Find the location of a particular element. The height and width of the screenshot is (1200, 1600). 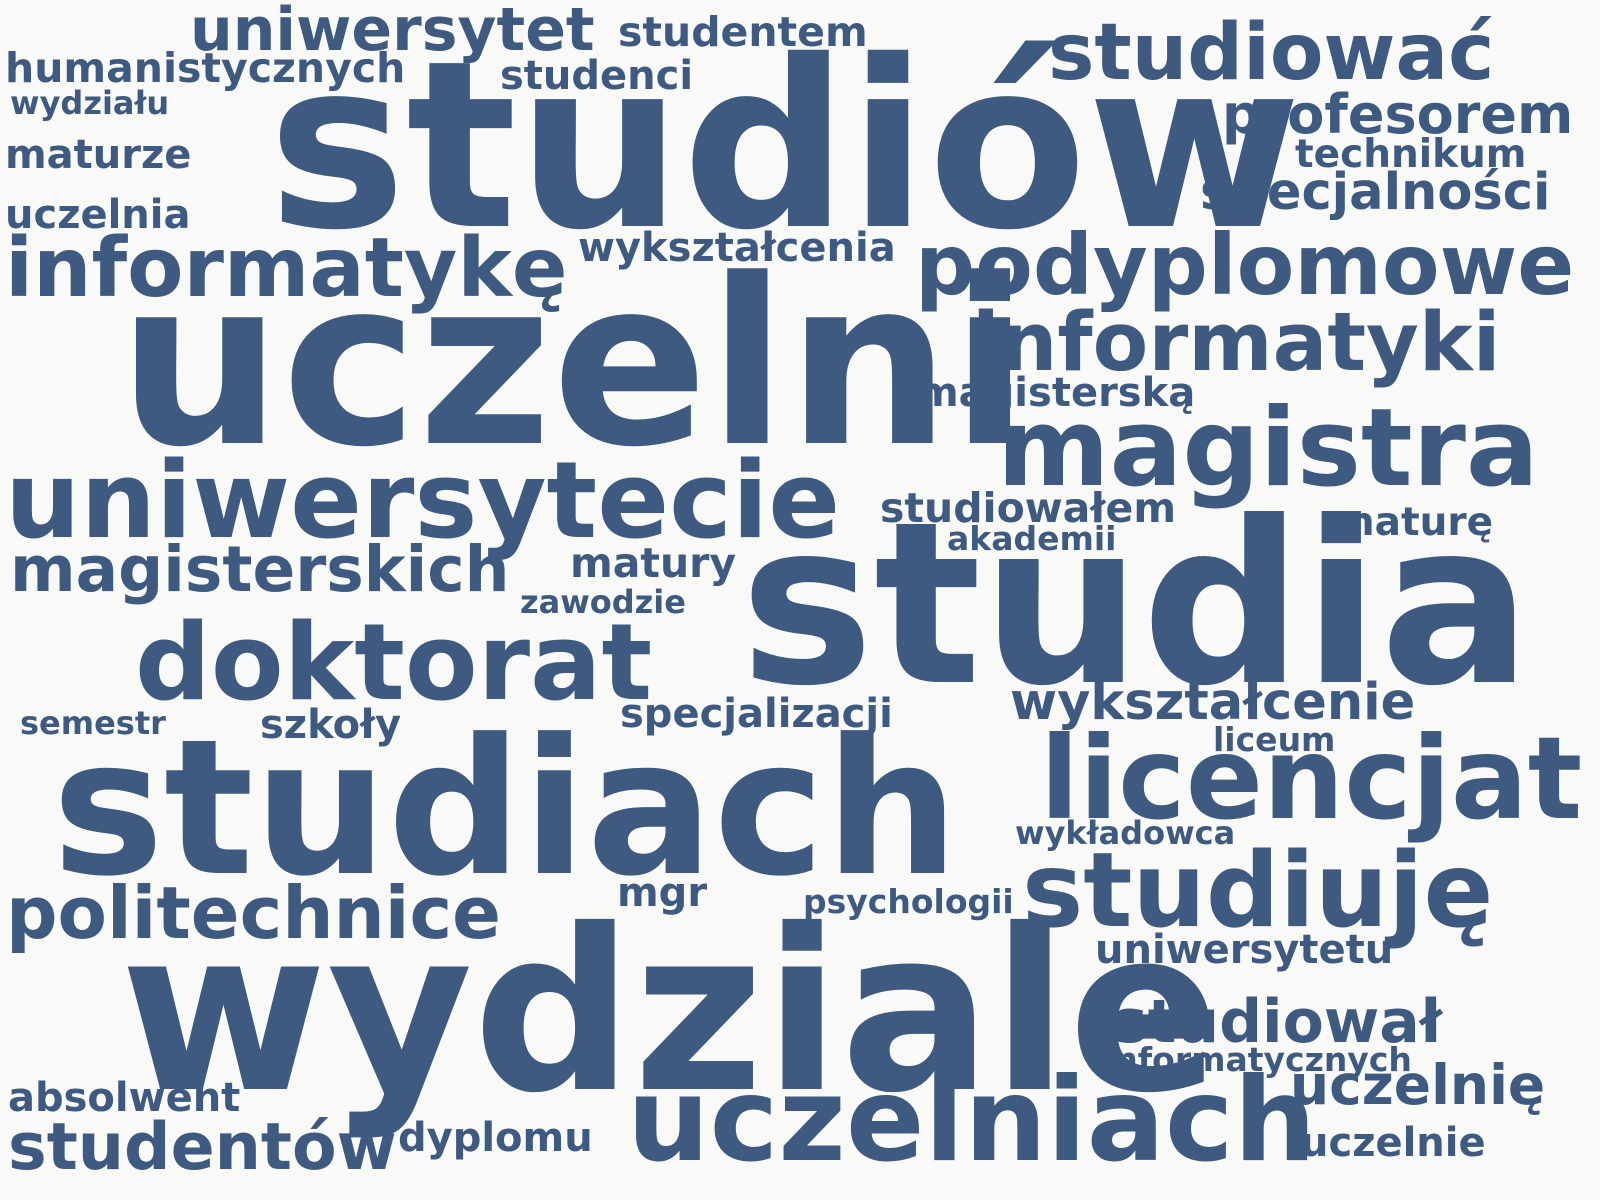

word-studiowal: studiował is located at coordinates (1277, 1022).